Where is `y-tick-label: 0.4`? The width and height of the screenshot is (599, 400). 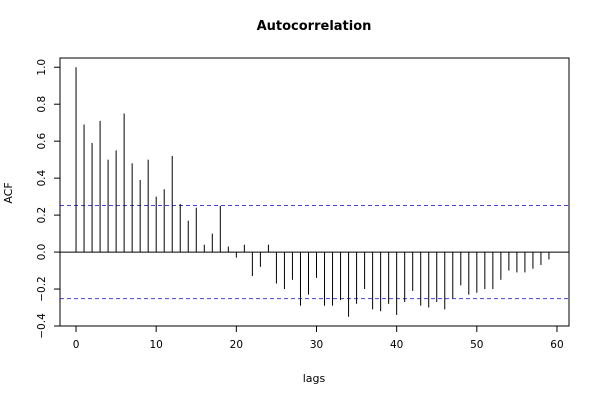 y-tick-label: 0.4 is located at coordinates (42, 177).